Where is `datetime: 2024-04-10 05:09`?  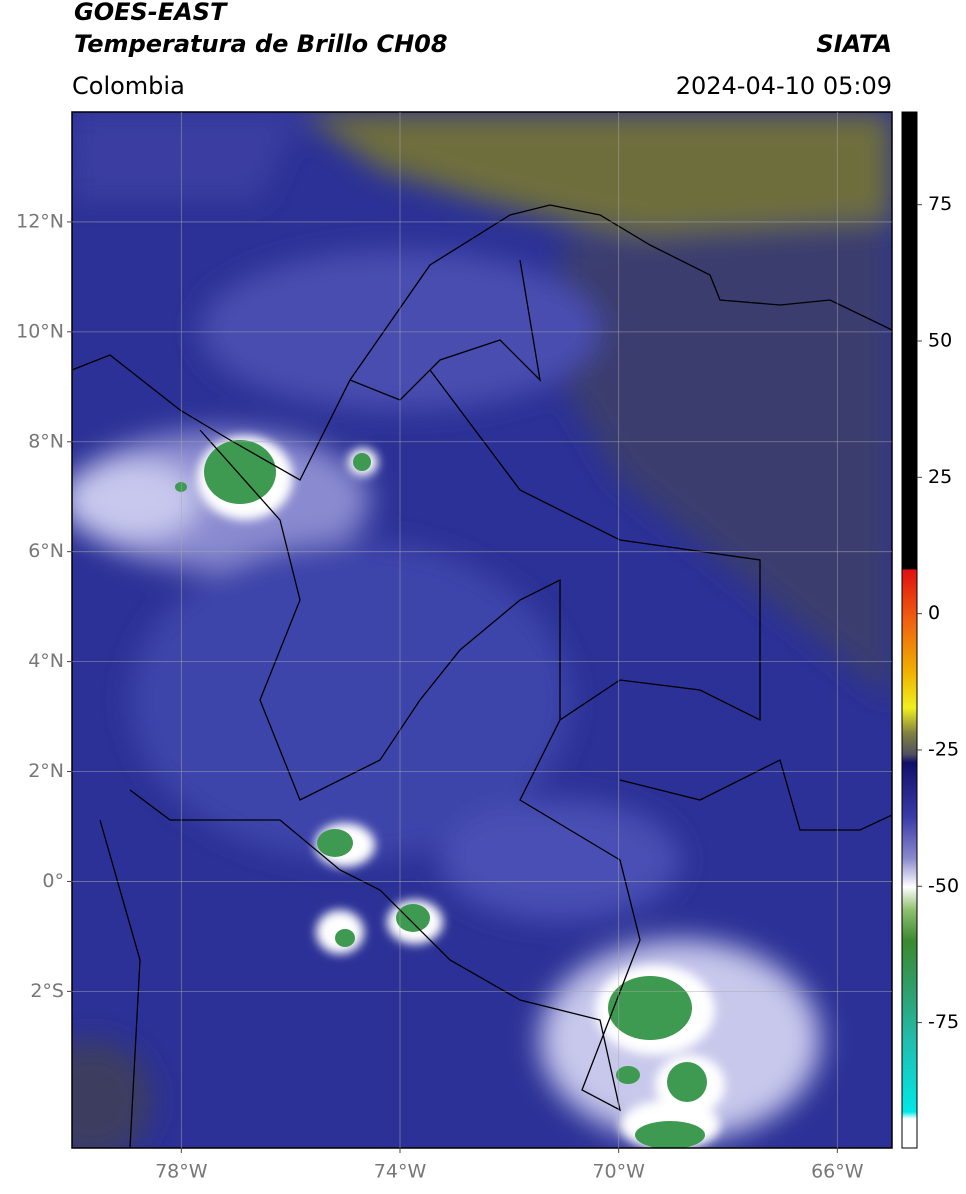 datetime: 2024-04-10 05:09 is located at coordinates (784, 86).